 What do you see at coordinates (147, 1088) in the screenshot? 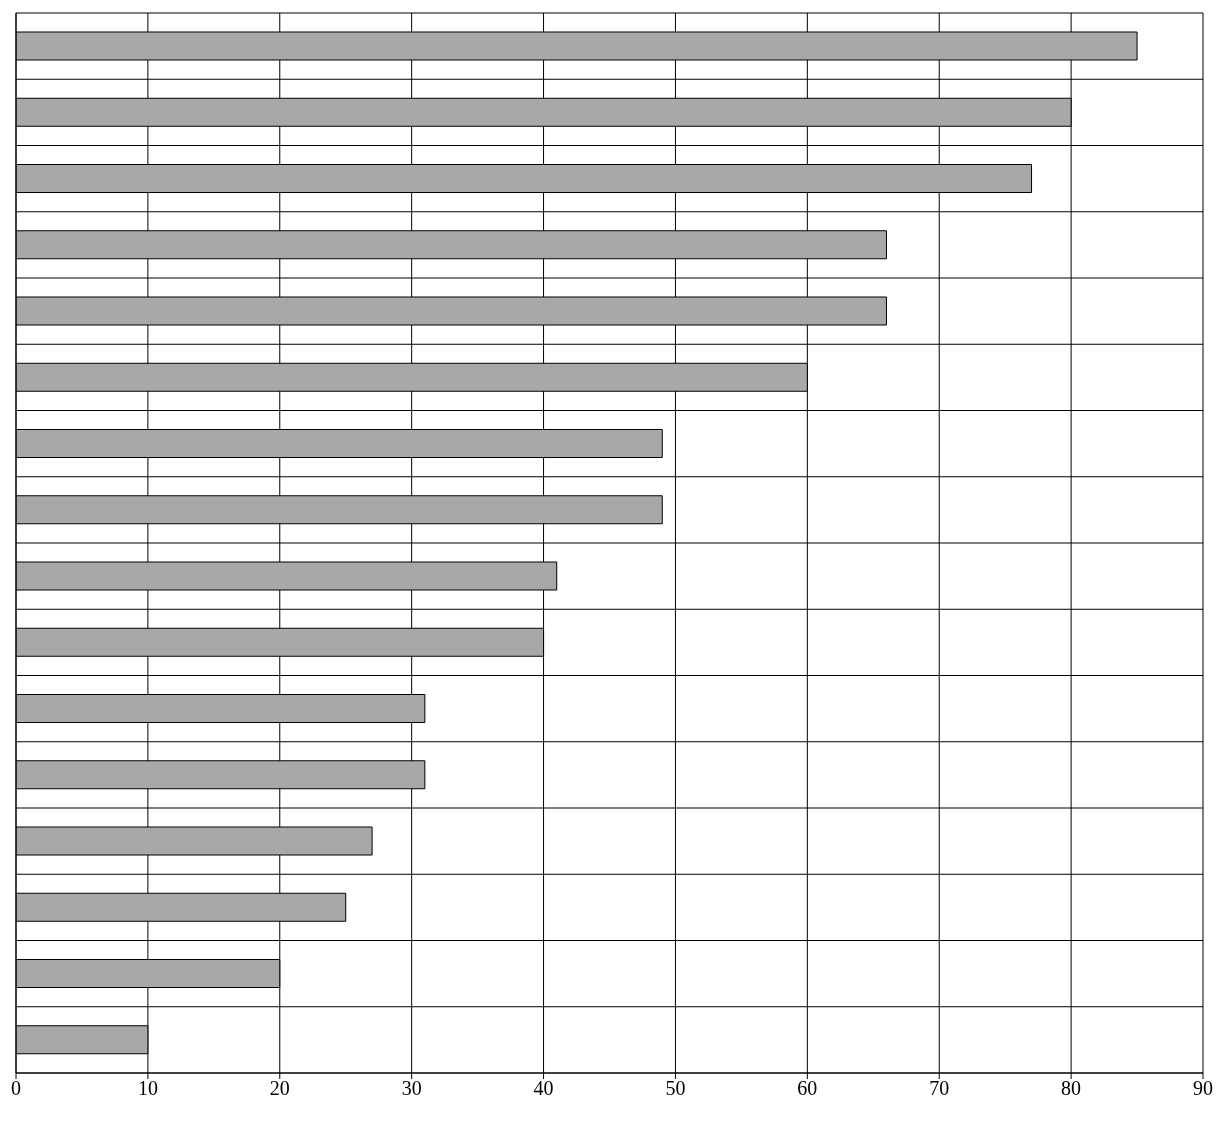
I see `x-tick-label: 10` at bounding box center [147, 1088].